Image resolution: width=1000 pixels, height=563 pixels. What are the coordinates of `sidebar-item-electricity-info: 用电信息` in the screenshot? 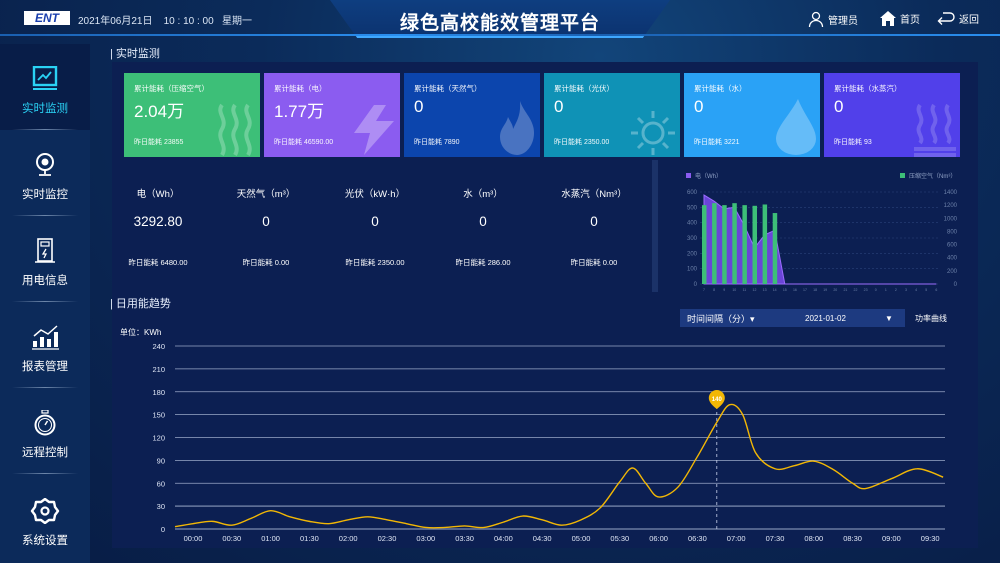 It's located at (45, 259).